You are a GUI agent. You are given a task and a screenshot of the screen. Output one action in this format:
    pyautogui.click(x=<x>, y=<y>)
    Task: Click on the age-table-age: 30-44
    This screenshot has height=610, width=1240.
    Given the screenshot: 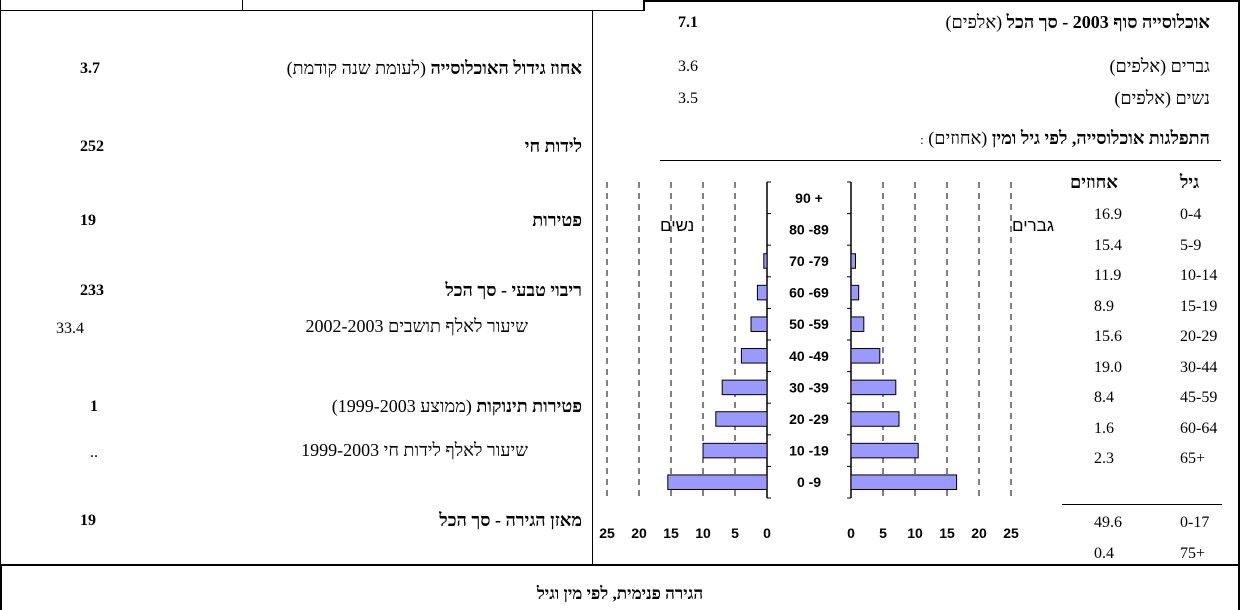 What is the action you would take?
    pyautogui.click(x=1199, y=367)
    